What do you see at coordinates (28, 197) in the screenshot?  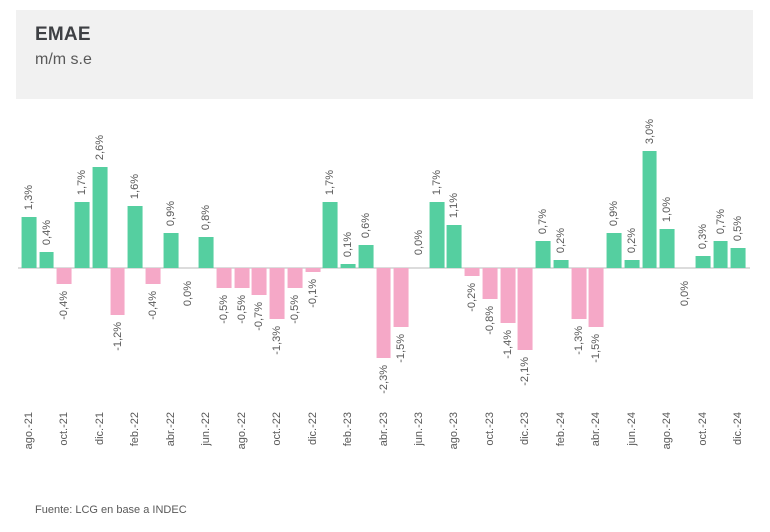 I see `bar-value-label: 1,3%` at bounding box center [28, 197].